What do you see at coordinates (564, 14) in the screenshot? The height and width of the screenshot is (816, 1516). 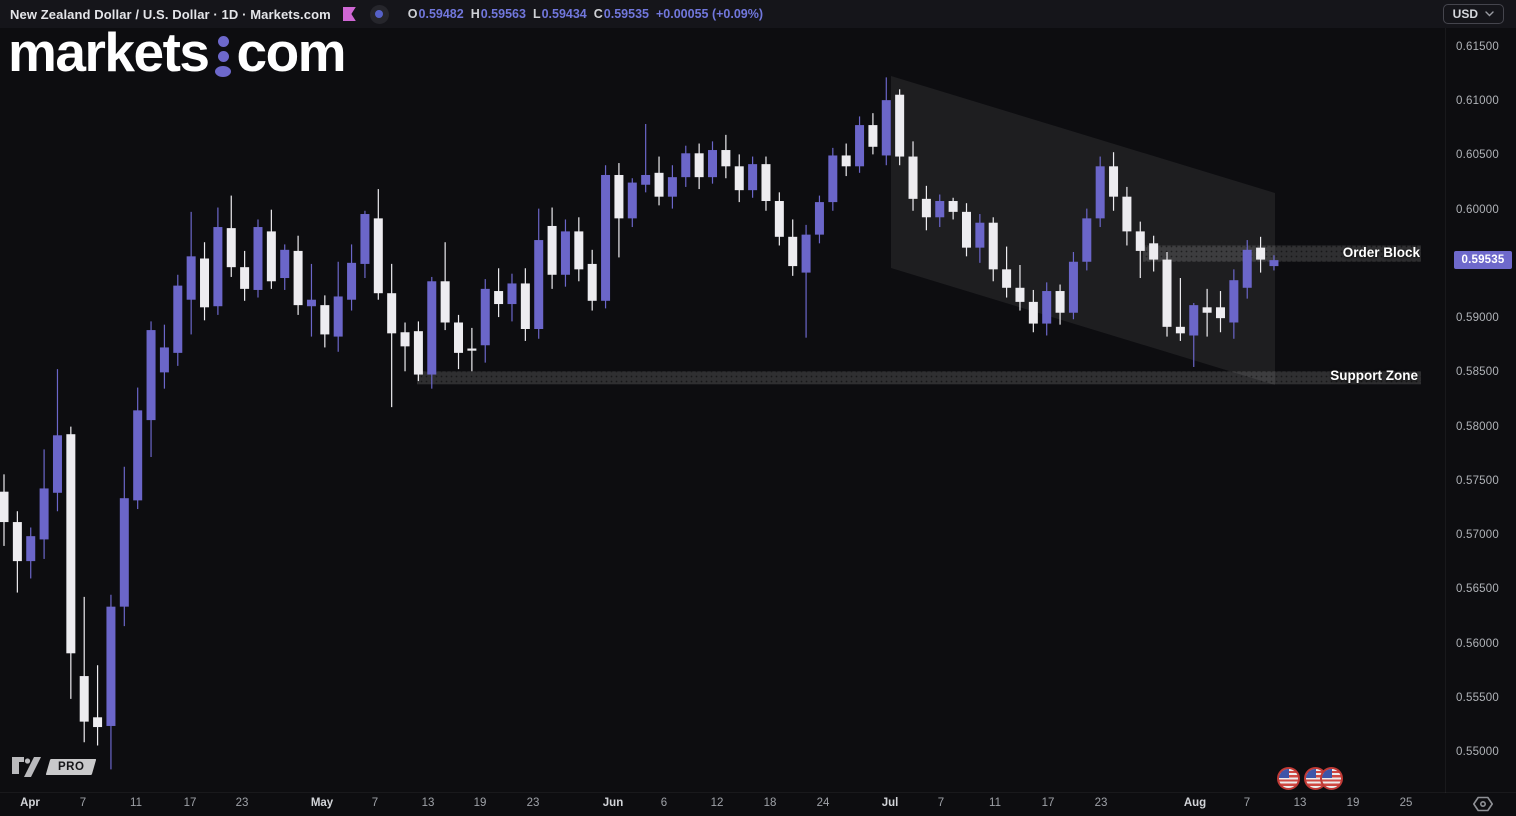 I see `low-value: 0.59434` at bounding box center [564, 14].